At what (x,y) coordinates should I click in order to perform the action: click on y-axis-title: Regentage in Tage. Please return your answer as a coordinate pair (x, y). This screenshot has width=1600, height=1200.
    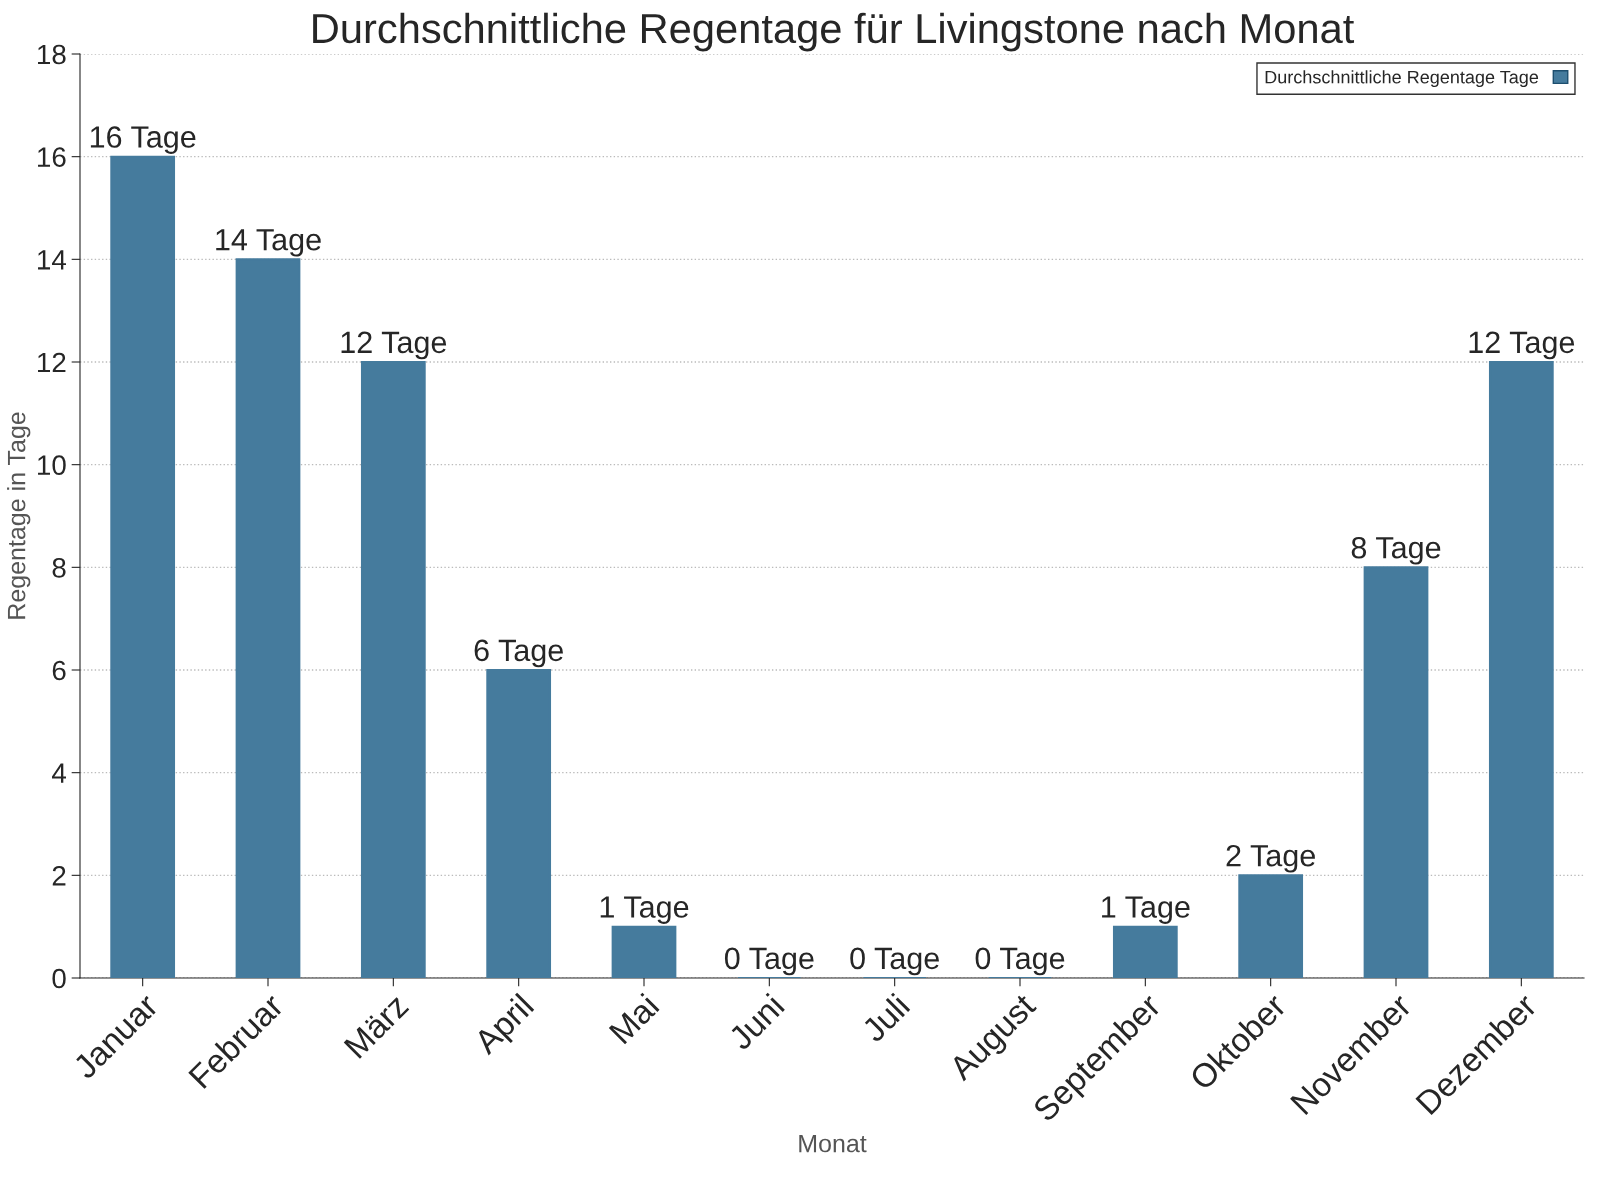
    Looking at the image, I should click on (19, 515).